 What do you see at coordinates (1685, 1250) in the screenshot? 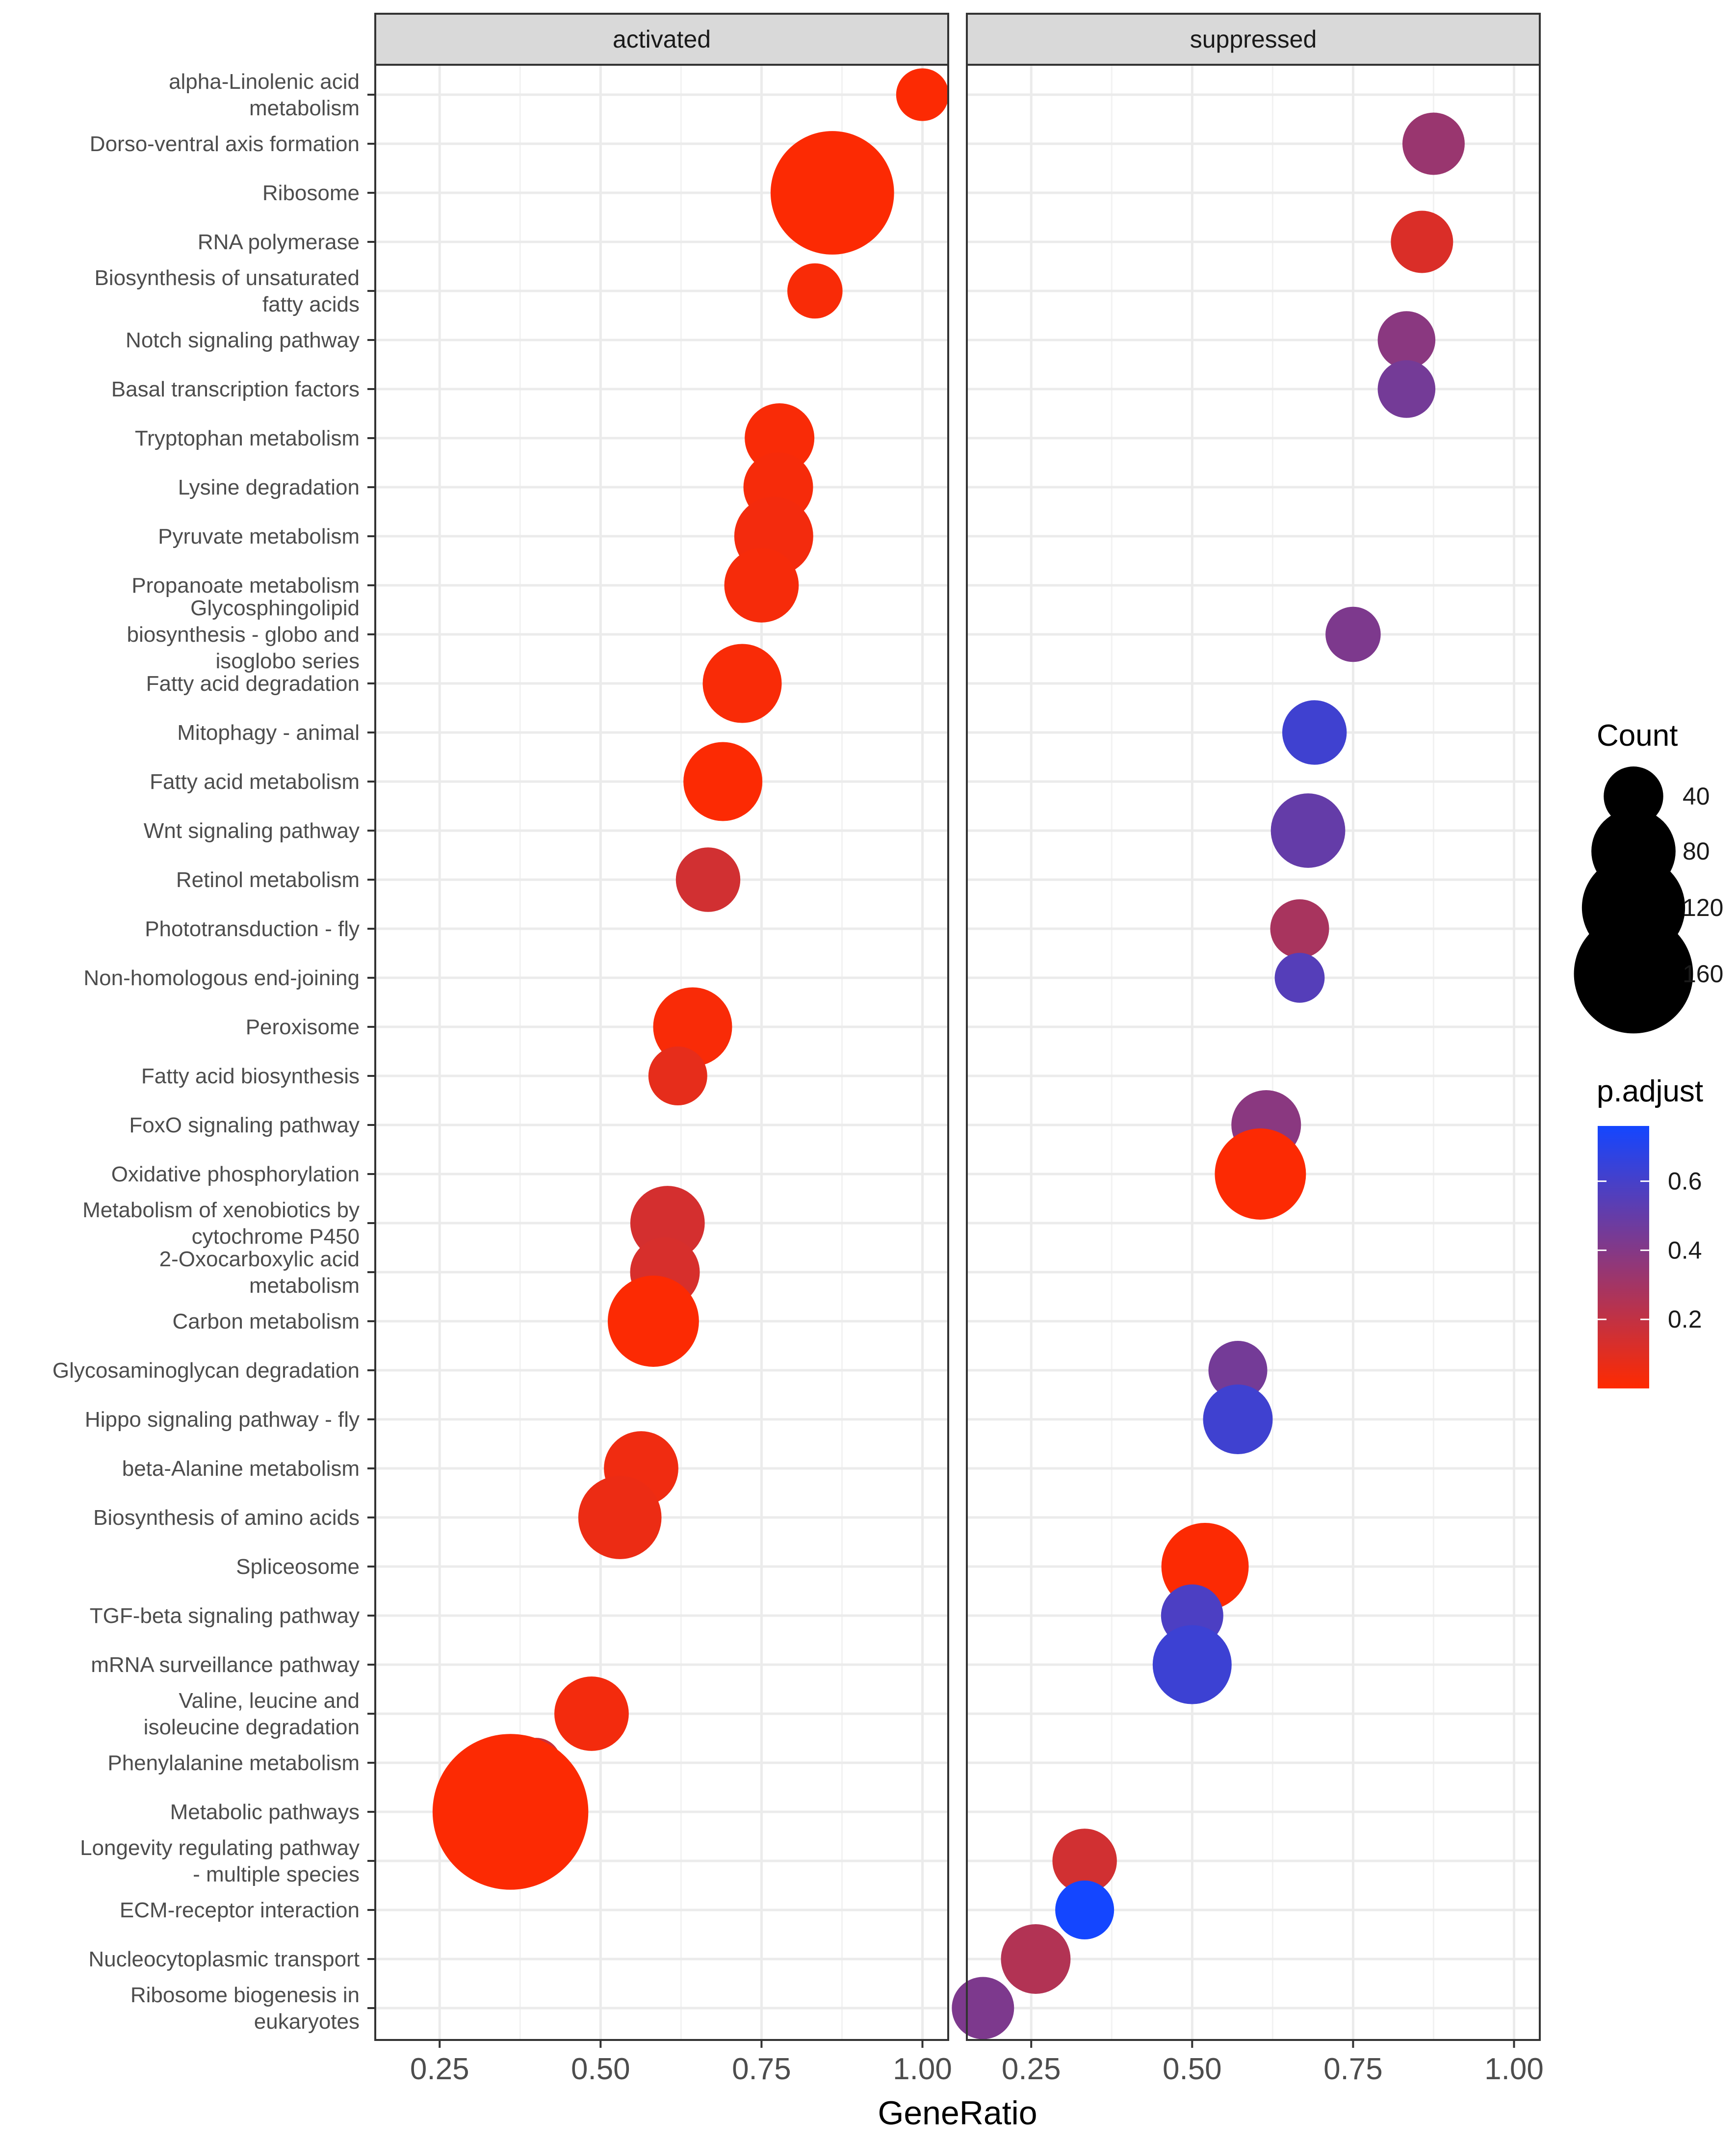
I see `color-legend-label: 0.4` at bounding box center [1685, 1250].